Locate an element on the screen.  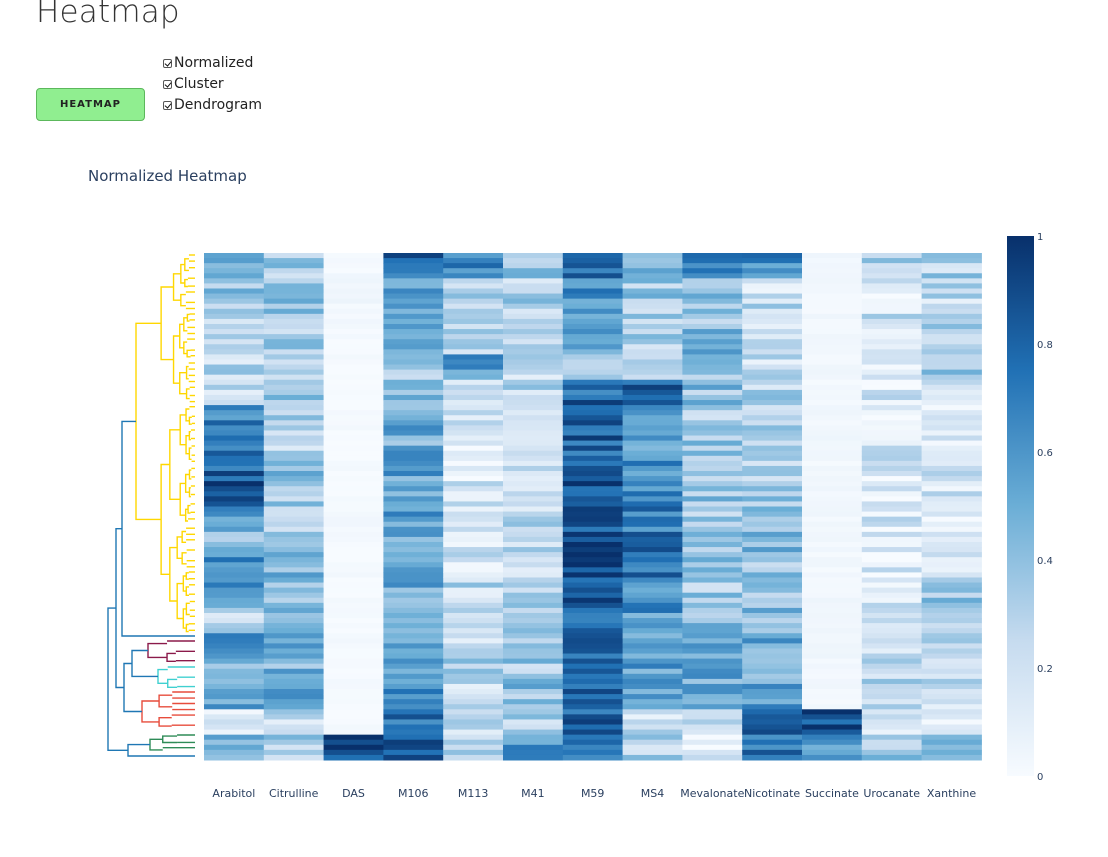
option-cluster: Cluster is located at coordinates (193, 84).